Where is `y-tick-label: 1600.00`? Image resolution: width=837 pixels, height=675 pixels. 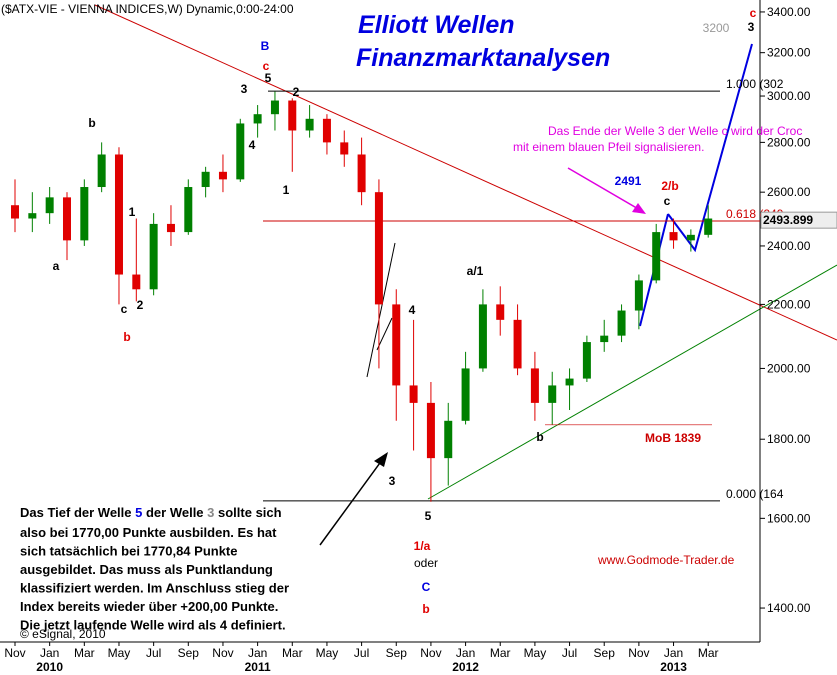 y-tick-label: 1600.00 is located at coordinates (789, 518).